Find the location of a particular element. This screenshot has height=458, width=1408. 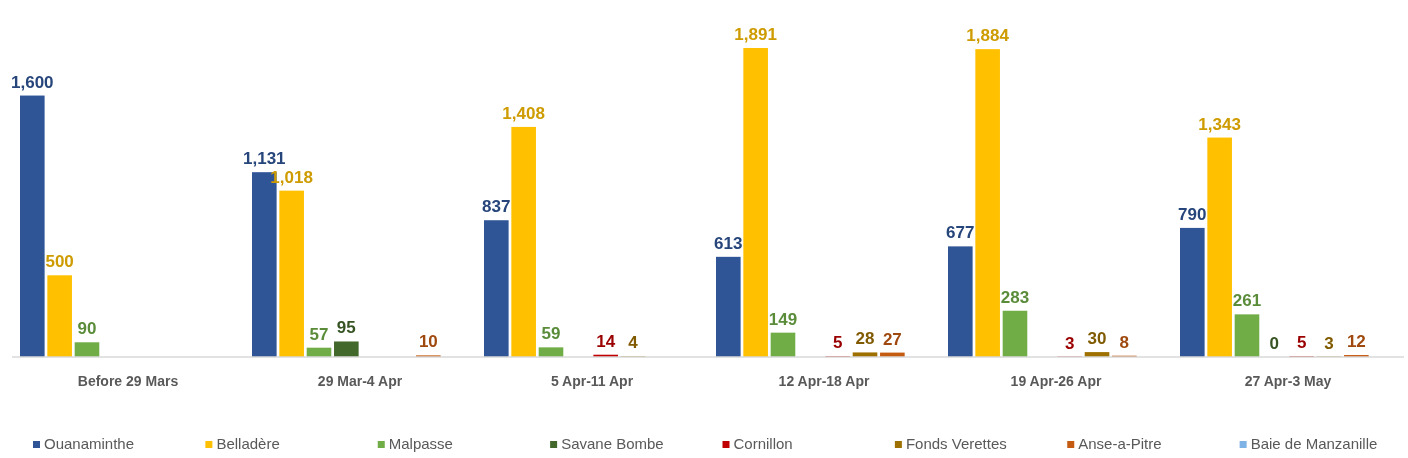

data-label: 12 is located at coordinates (1356, 342).